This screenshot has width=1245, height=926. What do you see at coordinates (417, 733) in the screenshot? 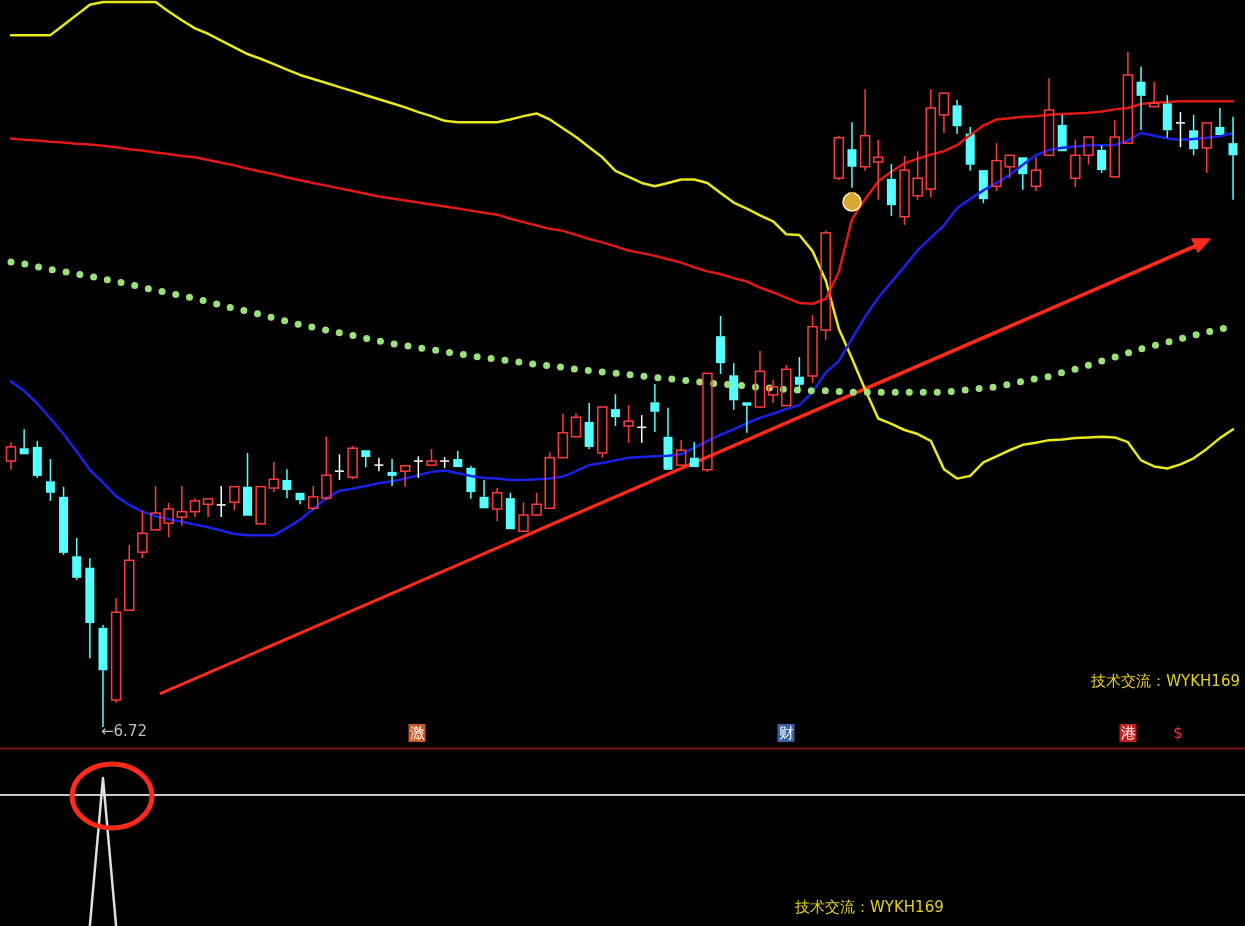
I see `annotation: 激` at bounding box center [417, 733].